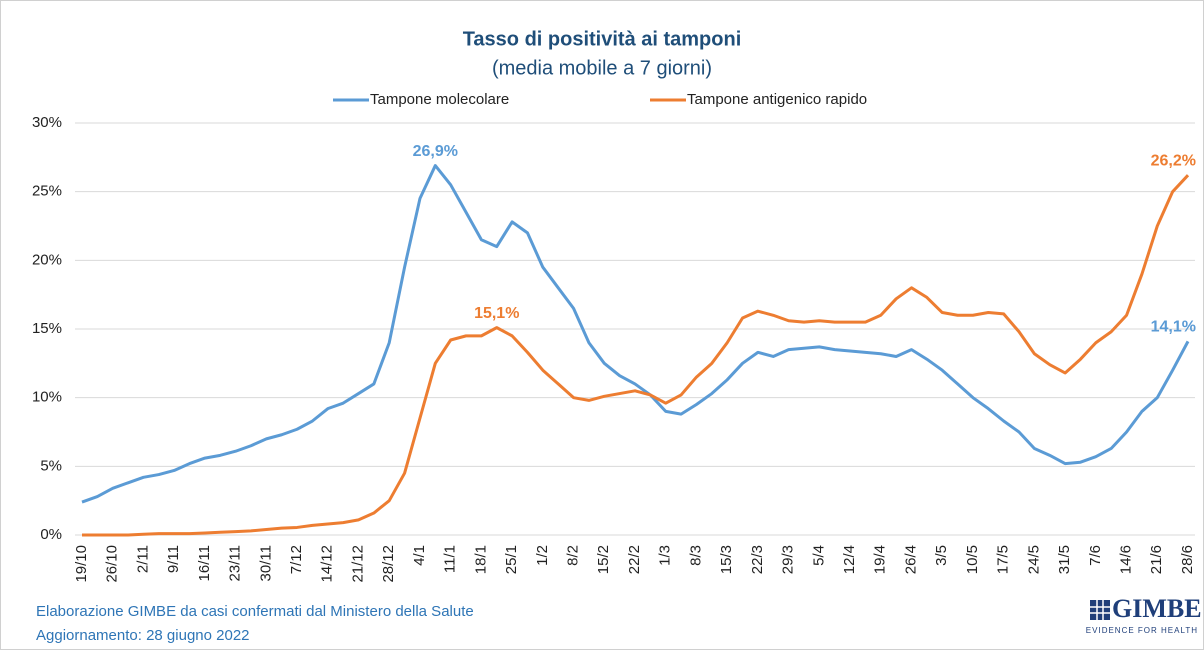 The width and height of the screenshot is (1204, 650). Describe the element at coordinates (480, 559) in the screenshot. I see `x-tick-label: 18/1` at that location.